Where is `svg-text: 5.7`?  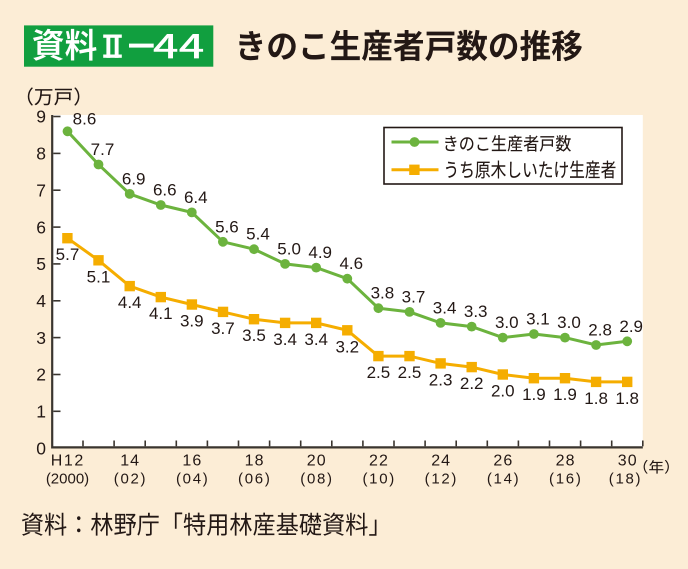
svg-text: 5.7 is located at coordinates (68, 254).